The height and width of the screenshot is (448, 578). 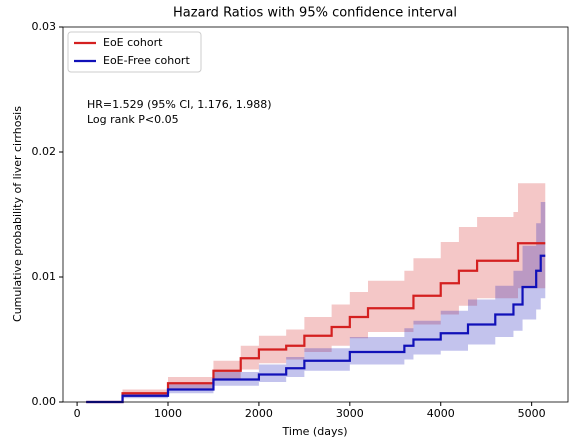 I want to click on y-tick-label: 0.03, so click(x=44, y=26).